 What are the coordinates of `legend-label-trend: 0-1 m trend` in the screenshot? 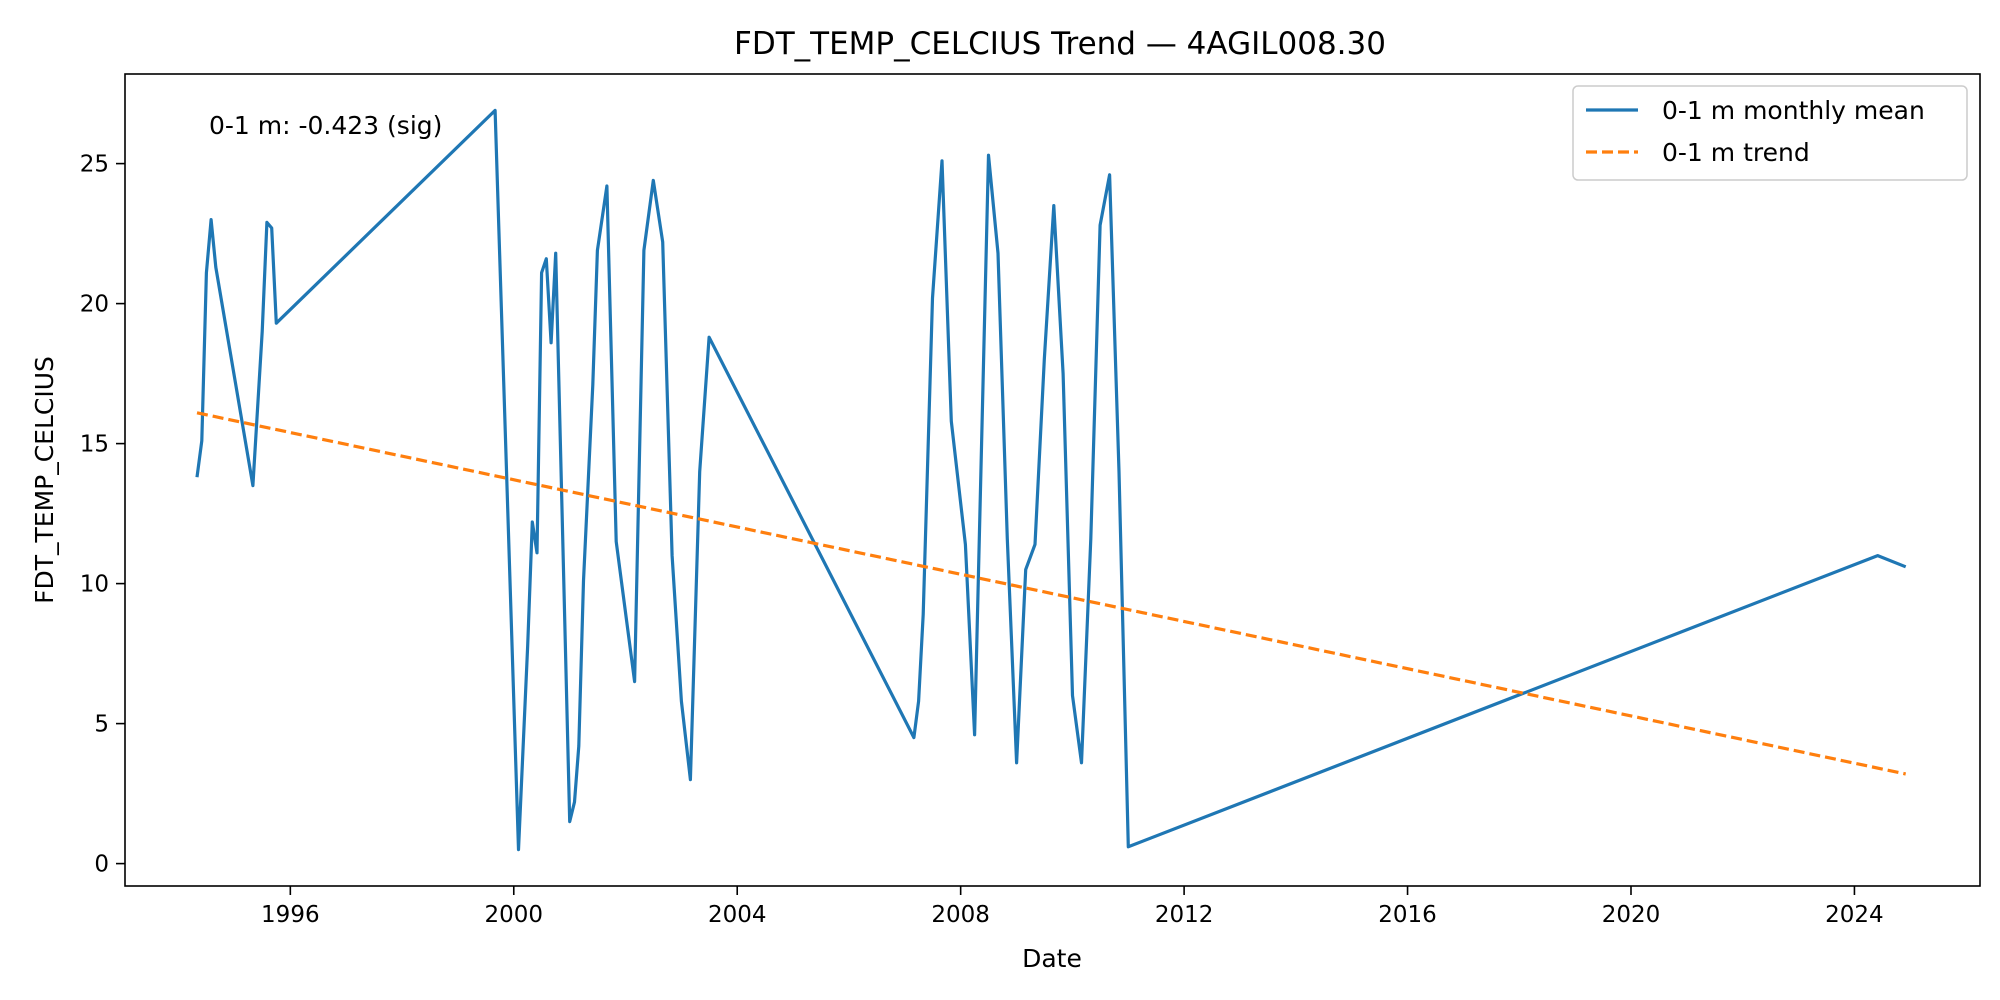 It's located at (1736, 152).